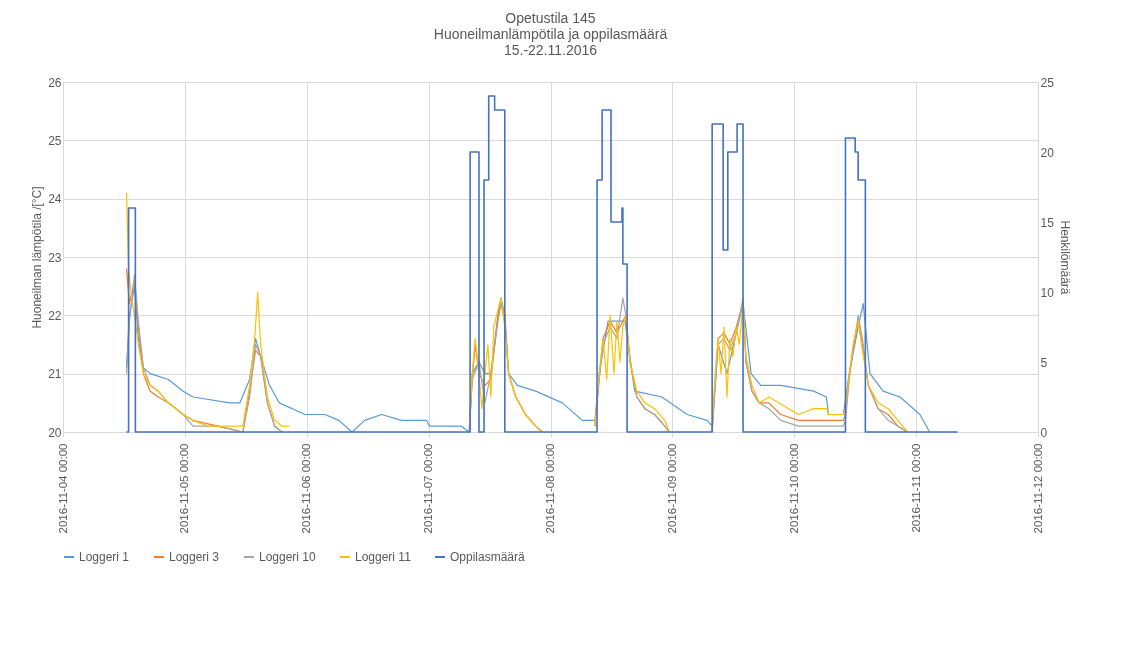 This screenshot has height=656, width=1125. What do you see at coordinates (55, 315) in the screenshot?
I see `y-tick-label: 22` at bounding box center [55, 315].